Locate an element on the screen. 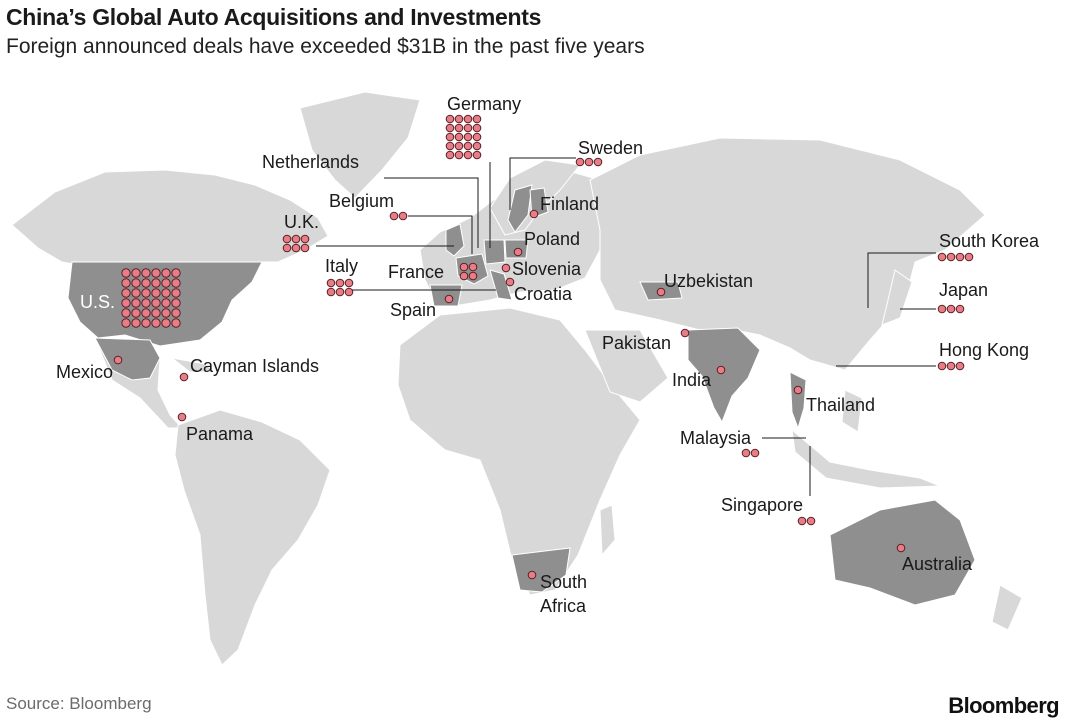 The height and width of the screenshot is (720, 1065). land-indonesia is located at coordinates (866, 458).